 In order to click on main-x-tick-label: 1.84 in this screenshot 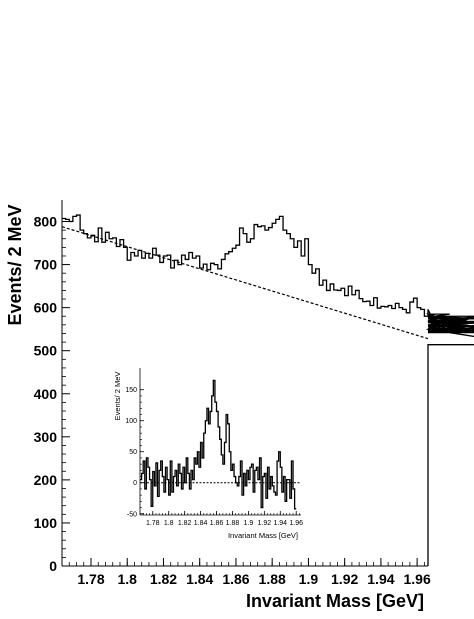, I will do `click(199, 579)`.